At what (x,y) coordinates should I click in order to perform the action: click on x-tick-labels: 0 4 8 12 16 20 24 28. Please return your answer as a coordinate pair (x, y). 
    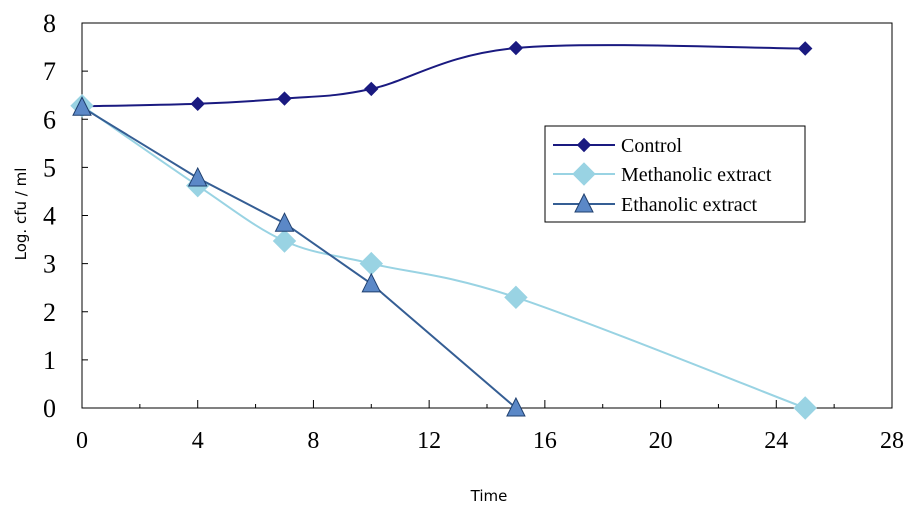
    Looking at the image, I should click on (490, 441).